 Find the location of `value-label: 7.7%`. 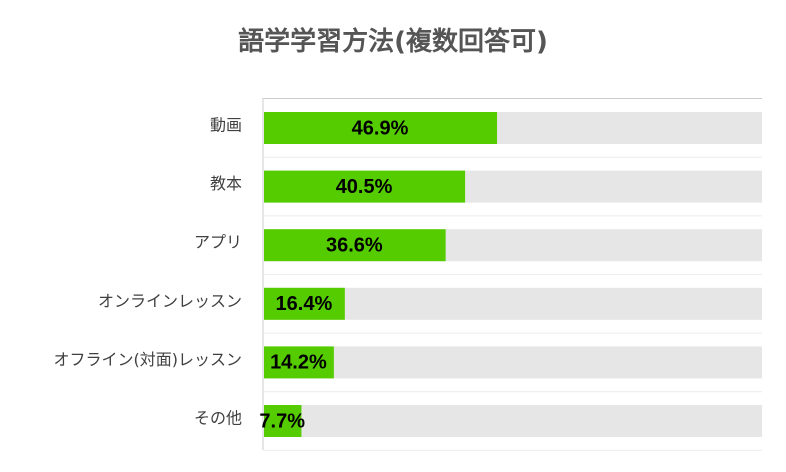

value-label: 7.7% is located at coordinates (282, 421).